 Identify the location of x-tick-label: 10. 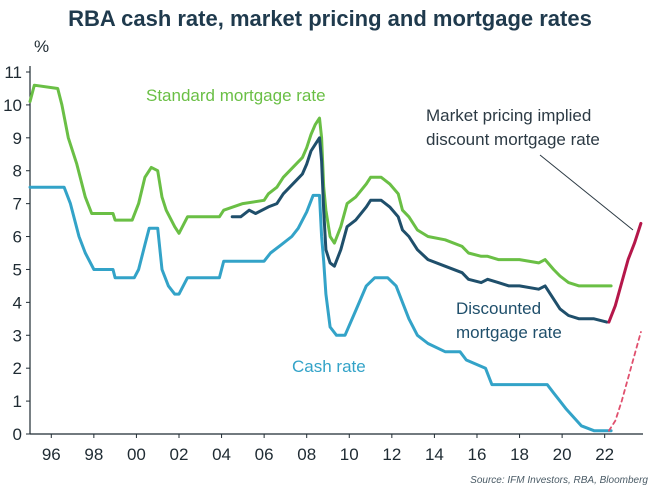
(349, 454).